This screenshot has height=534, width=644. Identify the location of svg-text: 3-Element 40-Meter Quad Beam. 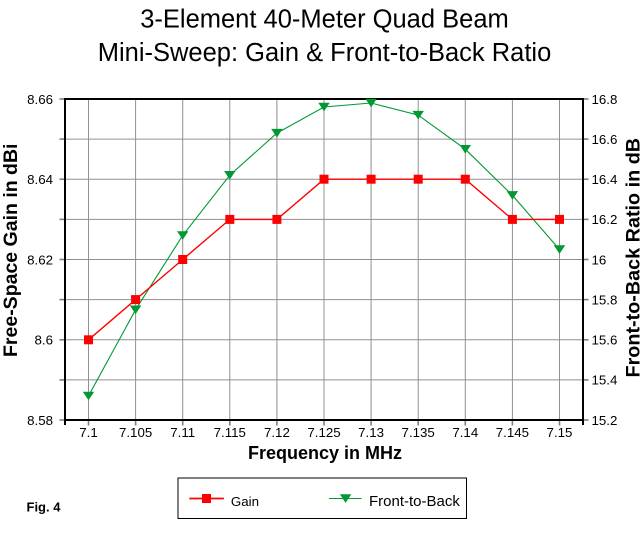
(324, 20).